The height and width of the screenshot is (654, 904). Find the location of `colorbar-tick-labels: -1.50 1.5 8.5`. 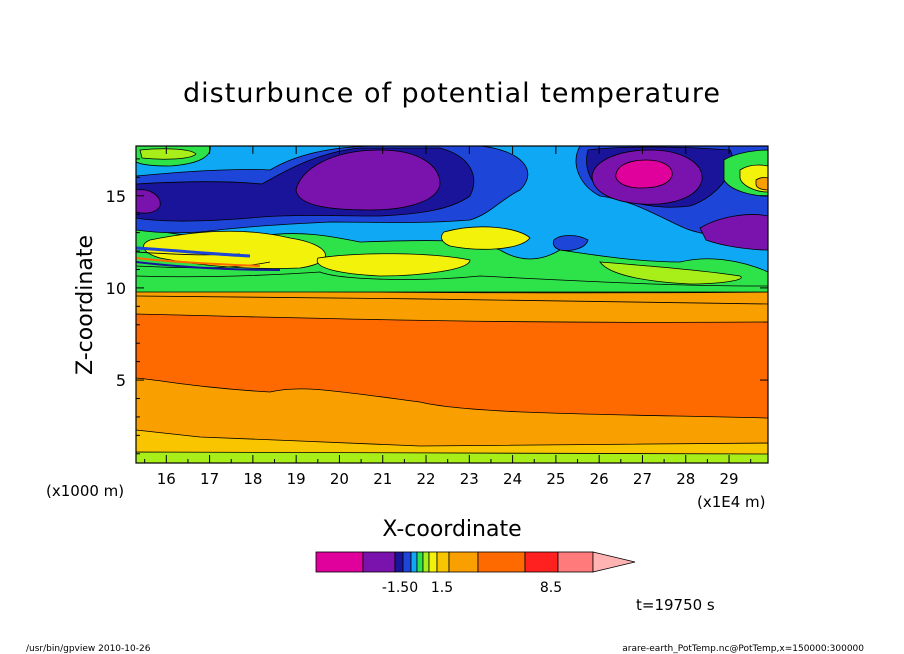

colorbar-tick-labels: -1.50 1.5 8.5 is located at coordinates (472, 588).